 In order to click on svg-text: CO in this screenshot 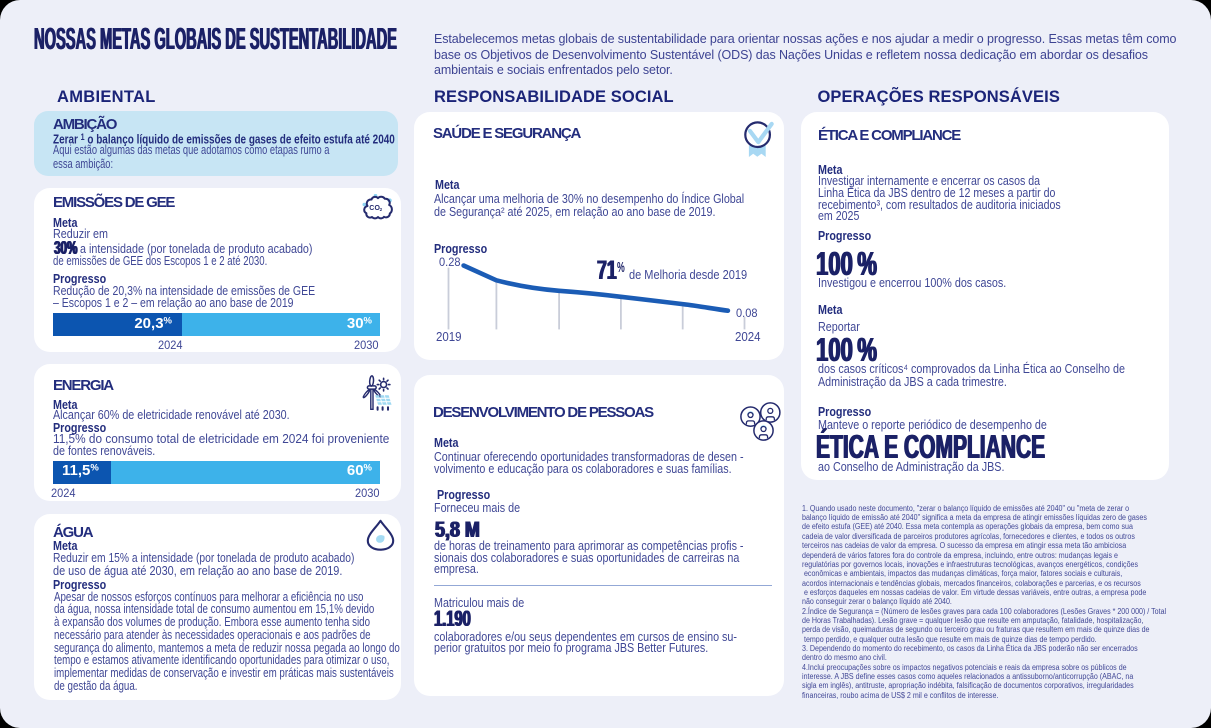, I will do `click(374, 208)`.